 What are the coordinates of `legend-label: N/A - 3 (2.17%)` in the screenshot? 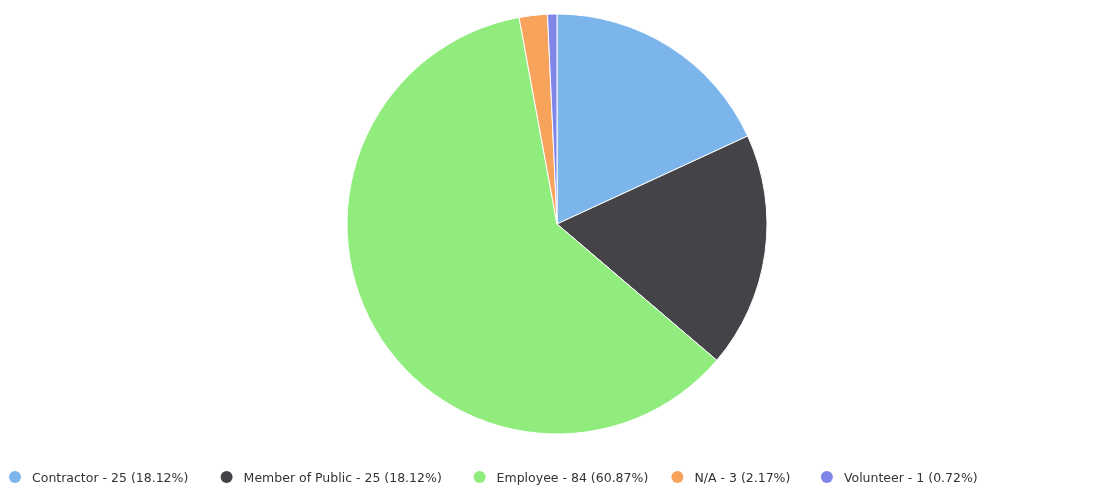 It's located at (742, 477).